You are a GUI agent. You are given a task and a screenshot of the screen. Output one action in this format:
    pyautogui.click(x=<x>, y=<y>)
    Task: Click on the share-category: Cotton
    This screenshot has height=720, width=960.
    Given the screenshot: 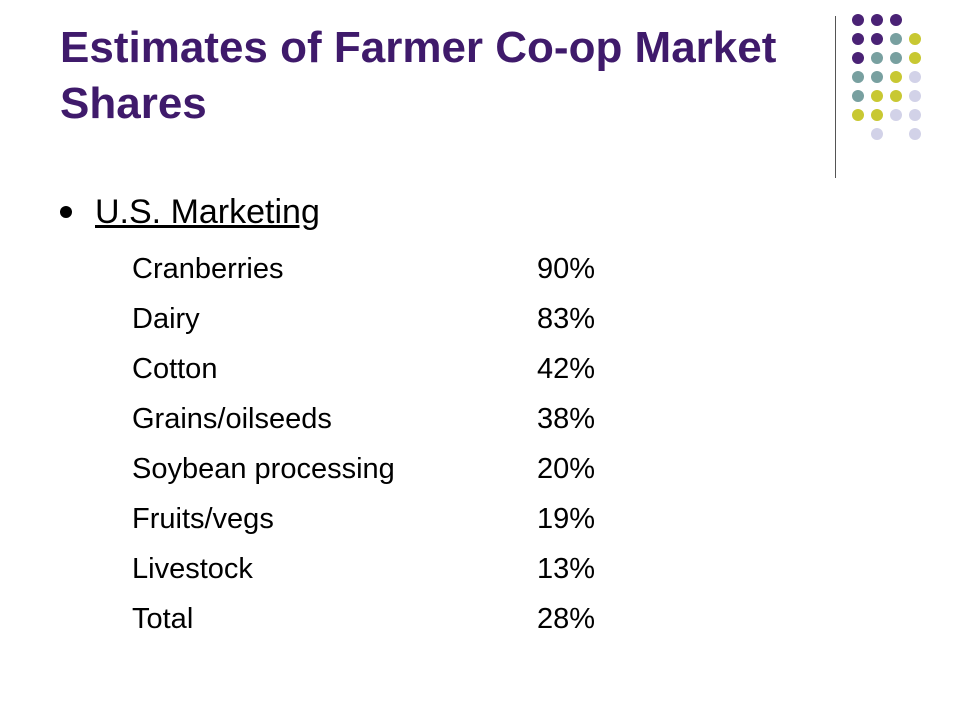 What is the action you would take?
    pyautogui.click(x=175, y=369)
    